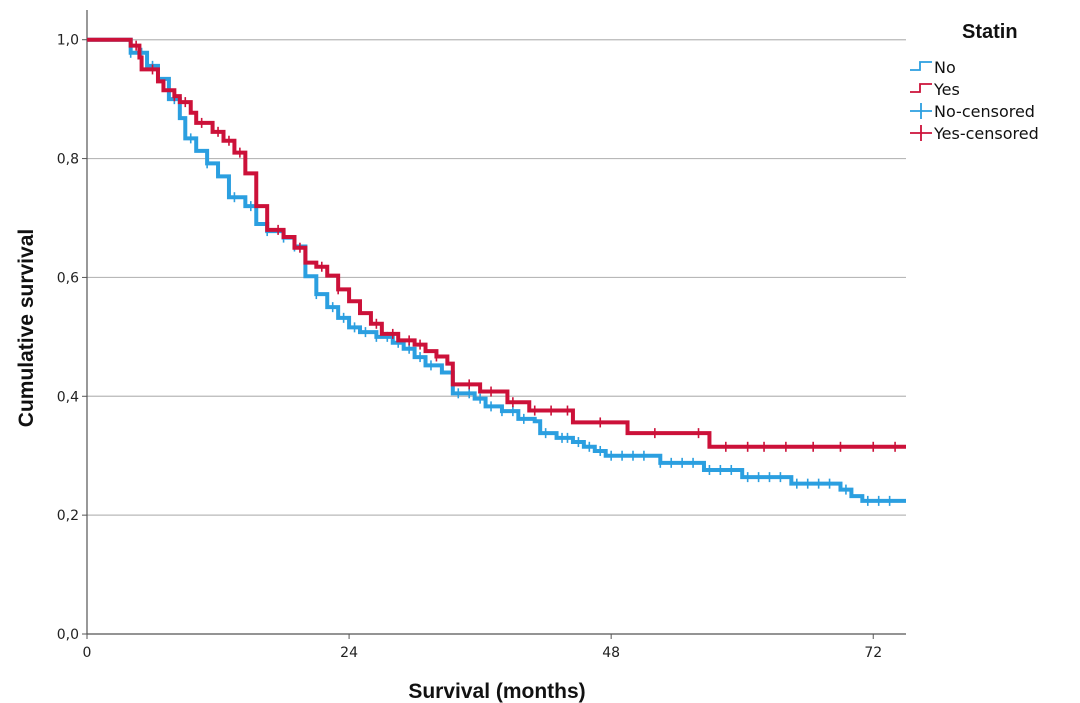 Image resolution: width=1080 pixels, height=703 pixels. What do you see at coordinates (946, 89) in the screenshot?
I see `legend-label-yes: Yes` at bounding box center [946, 89].